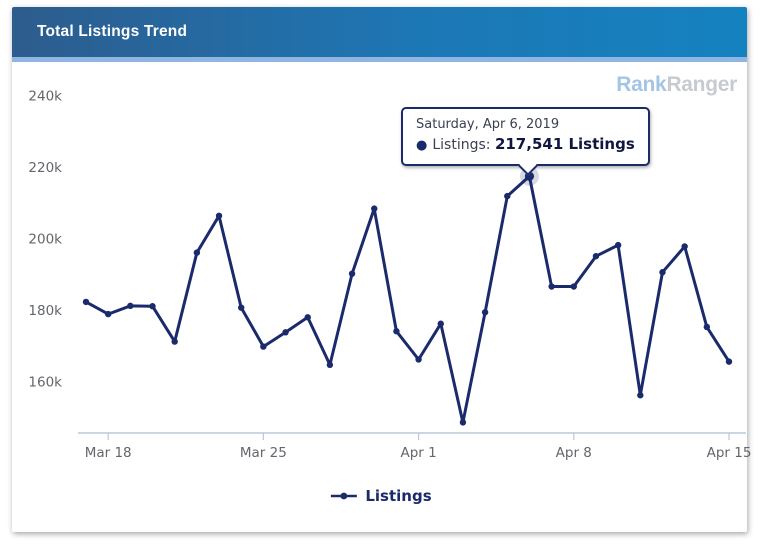 This screenshot has width=761, height=548. What do you see at coordinates (701, 84) in the screenshot?
I see `logo-text-ranger: Ranger` at bounding box center [701, 84].